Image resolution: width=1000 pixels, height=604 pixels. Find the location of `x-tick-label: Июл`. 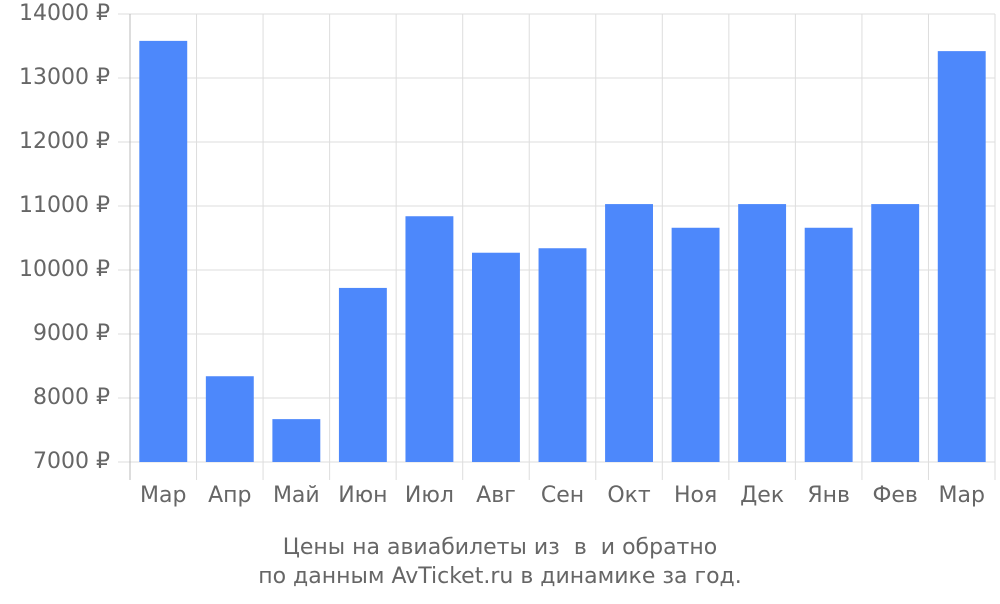

x-tick-label: Июл is located at coordinates (429, 495).